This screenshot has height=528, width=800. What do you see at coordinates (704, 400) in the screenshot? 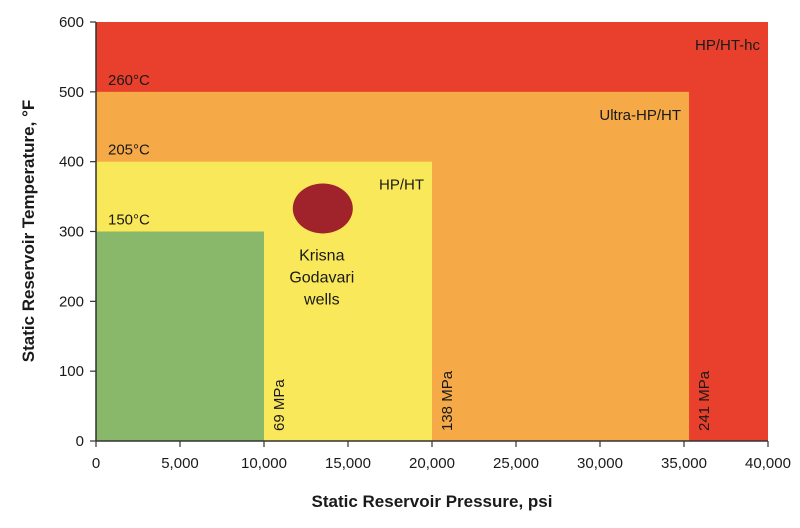
I see `pressure-label: 241 MPa` at bounding box center [704, 400].